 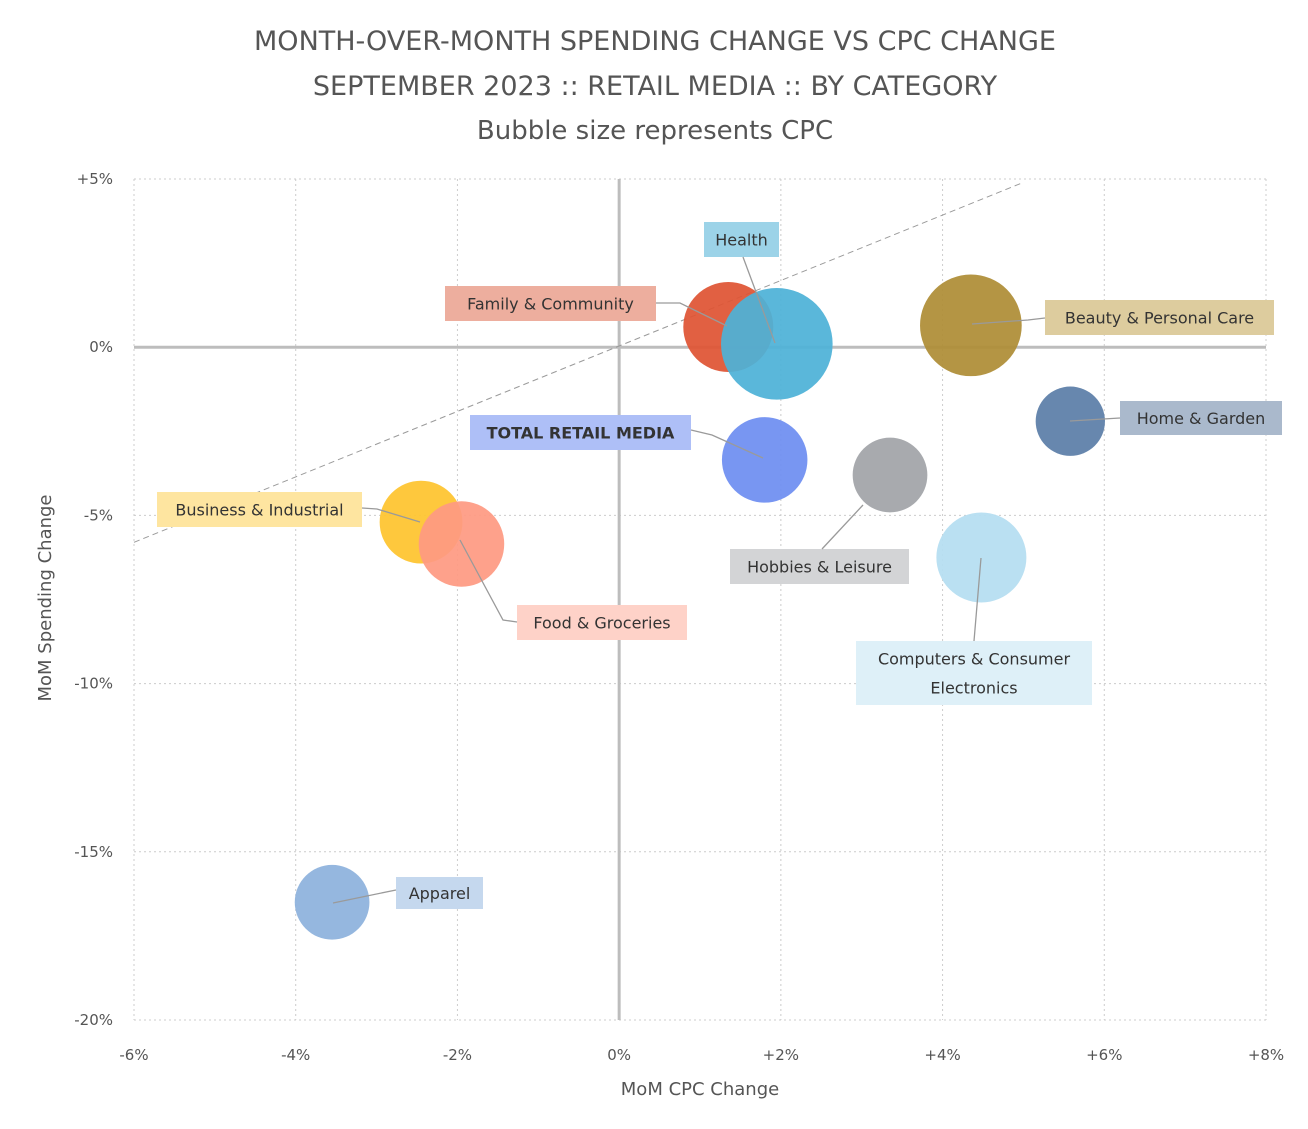 I want to click on label-text: Apparel, so click(x=440, y=893).